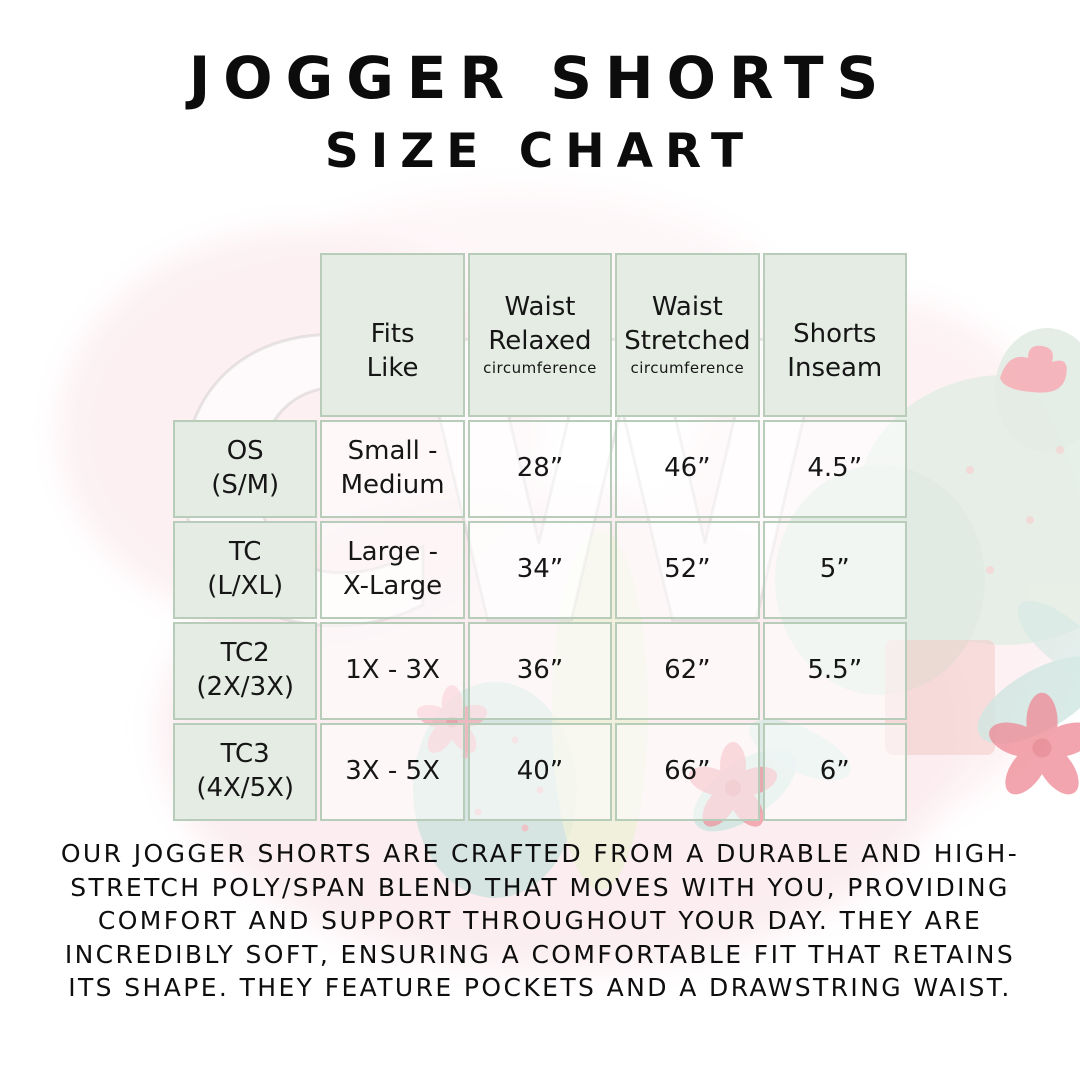  I want to click on cell-waist-relaxed: 36”, so click(540, 670).